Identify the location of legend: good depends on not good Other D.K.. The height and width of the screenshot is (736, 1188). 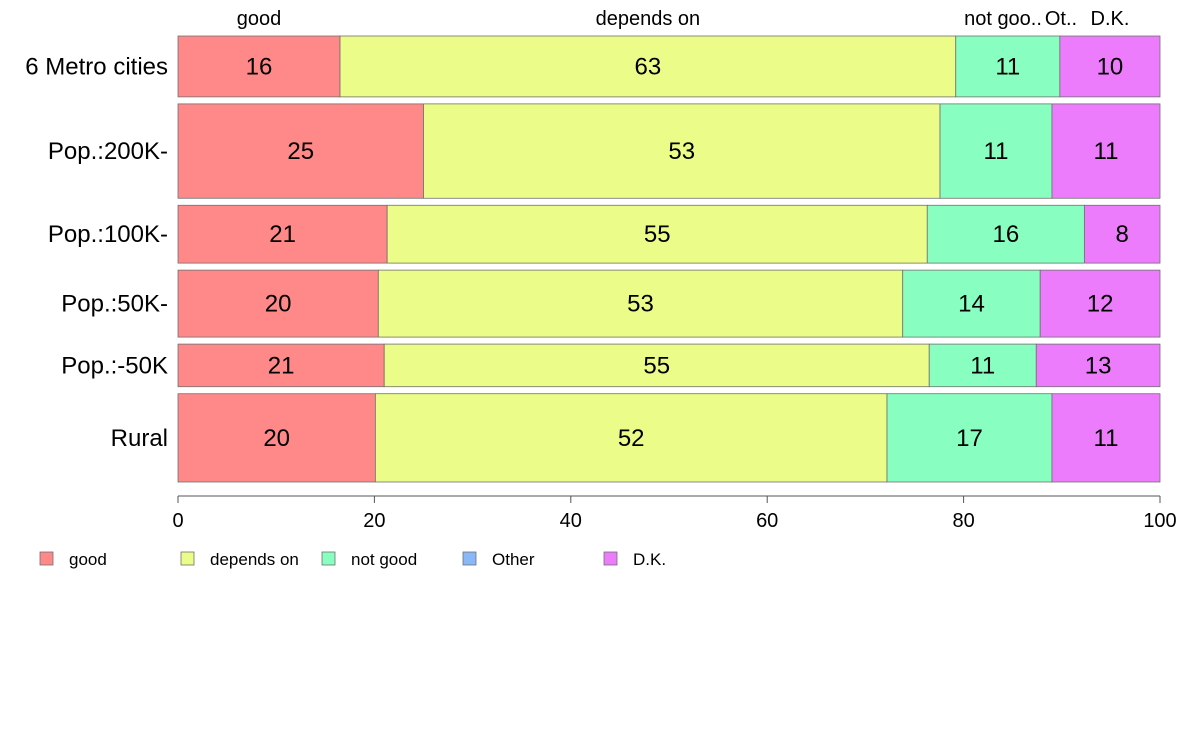
(352, 559).